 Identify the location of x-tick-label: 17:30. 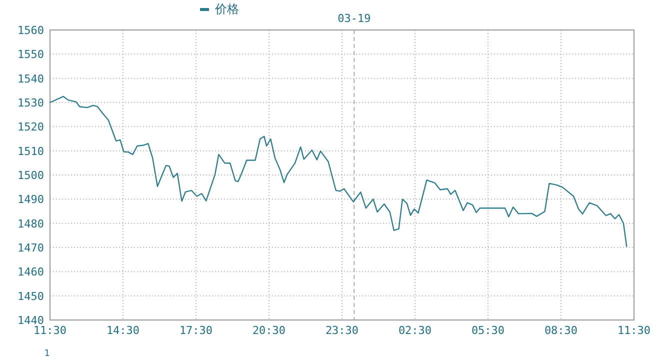
(196, 330).